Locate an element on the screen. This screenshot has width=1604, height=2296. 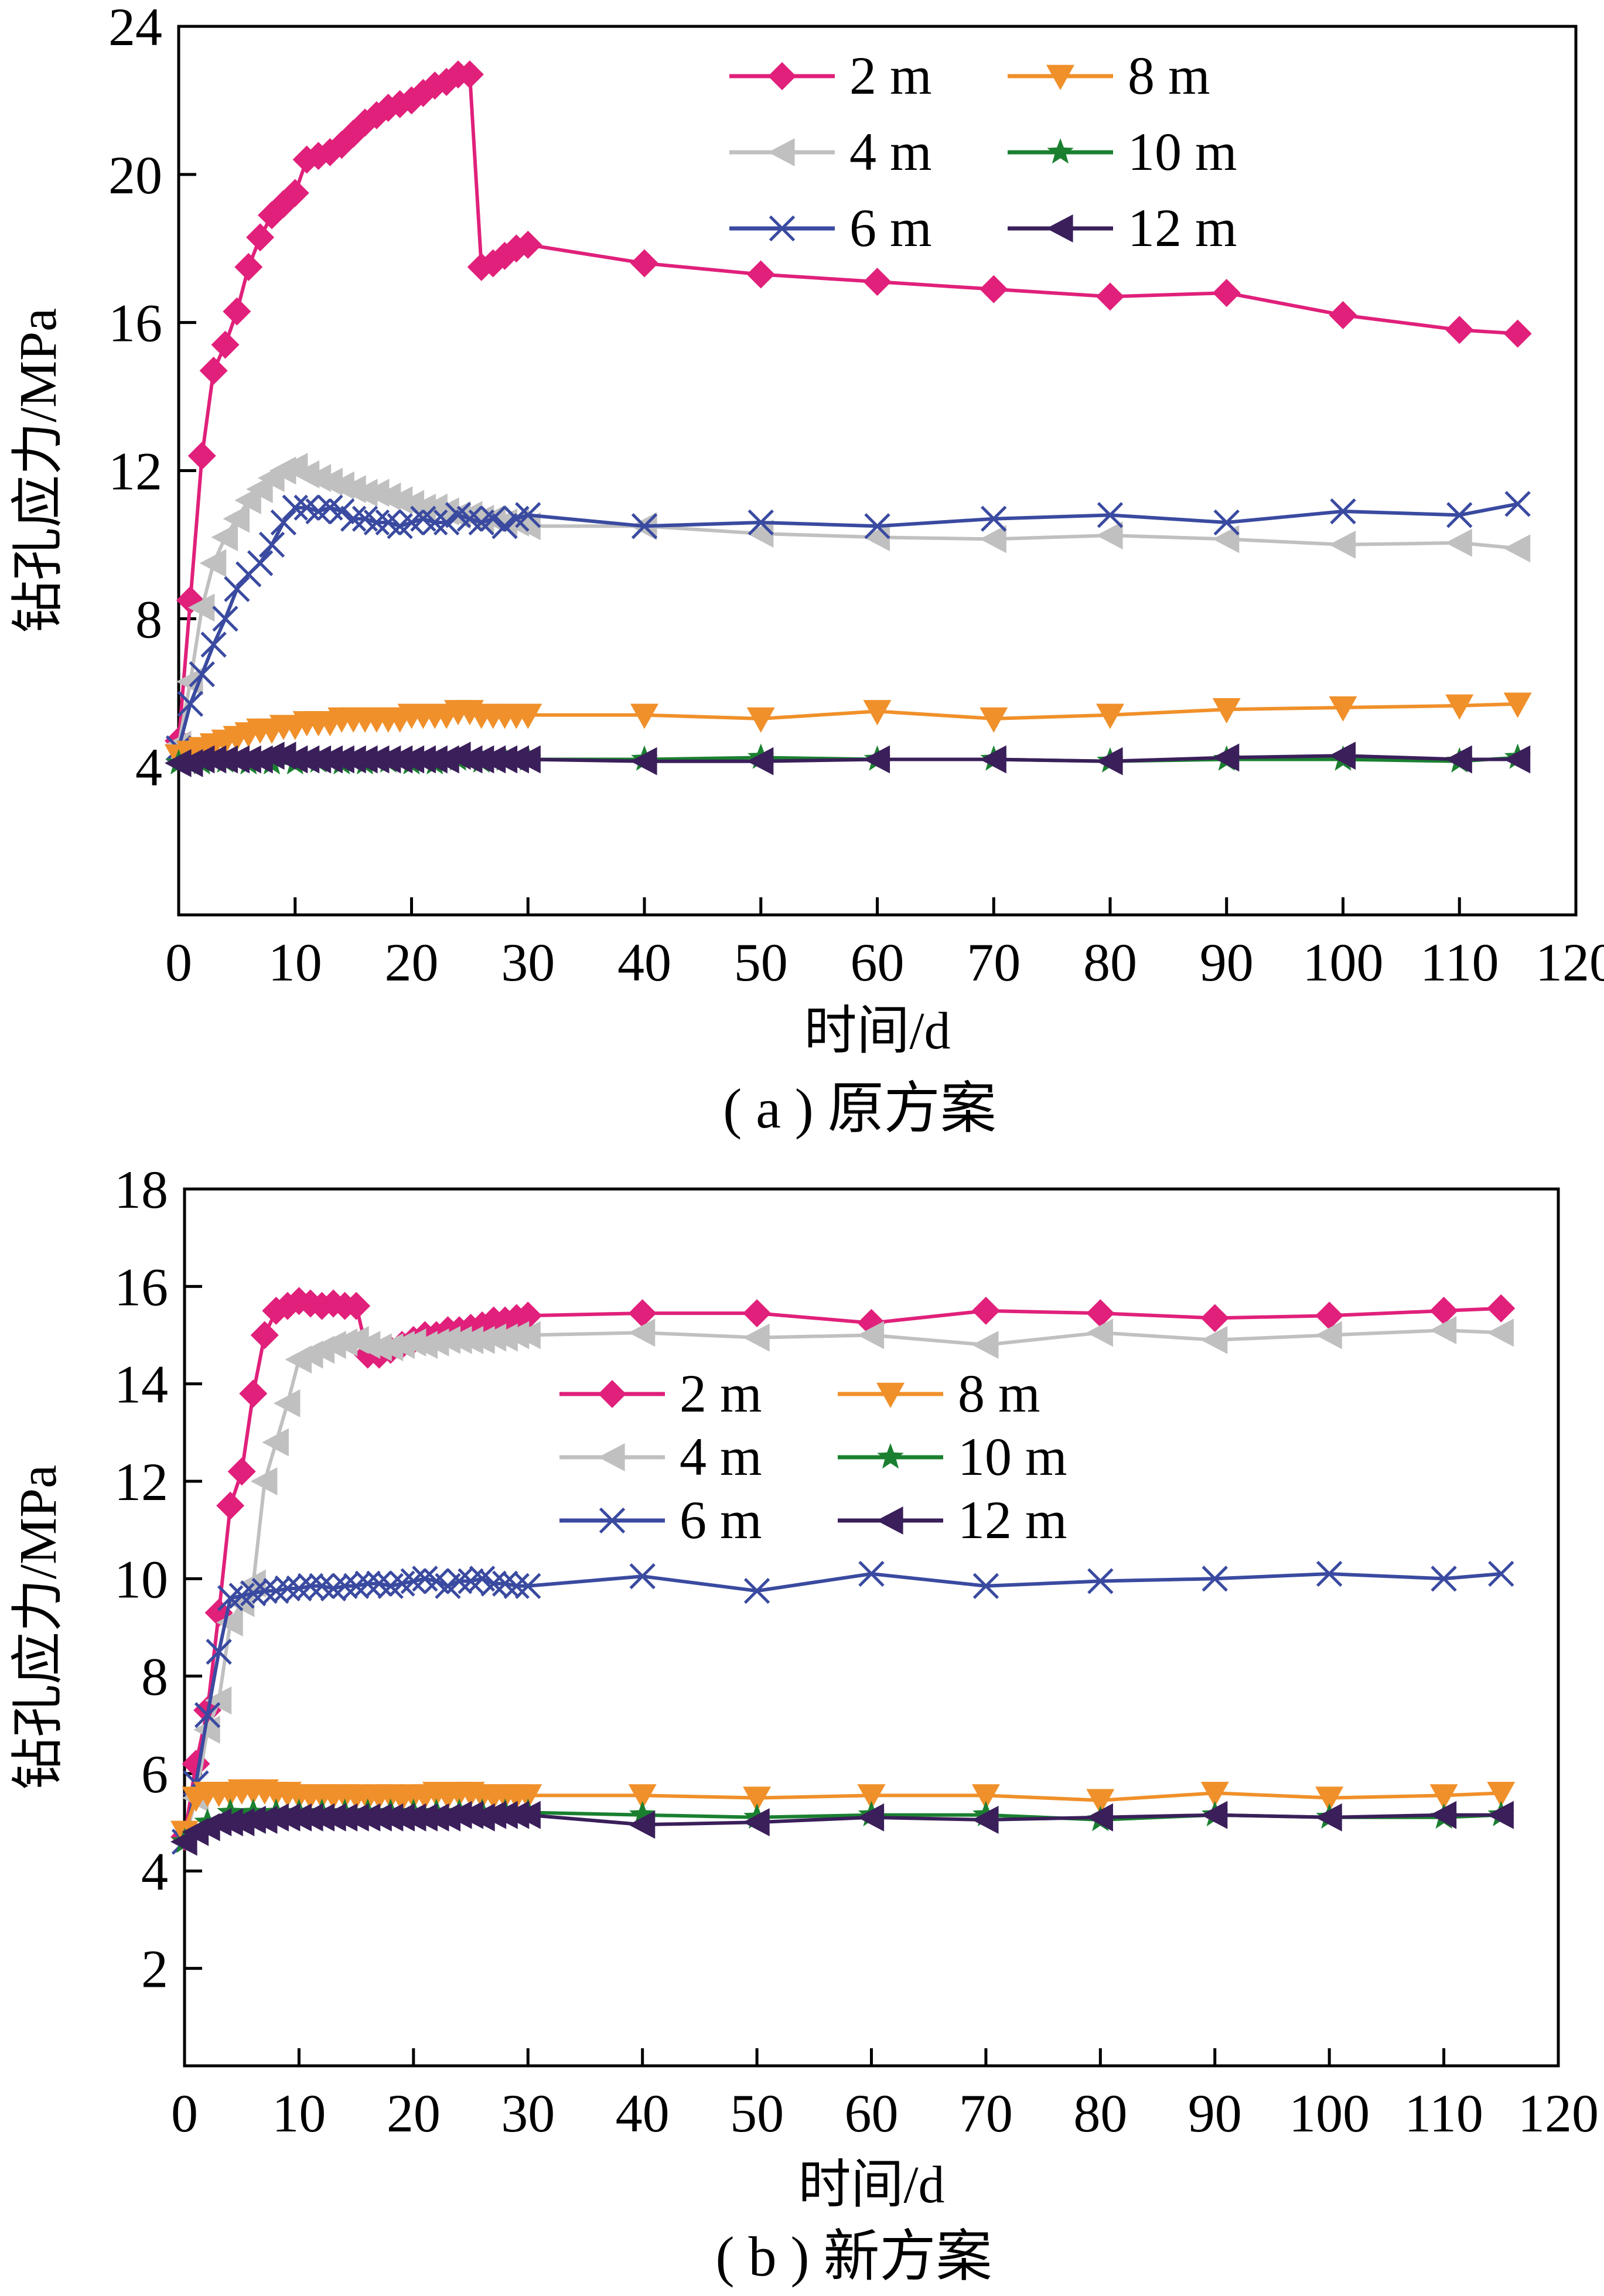
legend-label: 4 m is located at coordinates (721, 1457).